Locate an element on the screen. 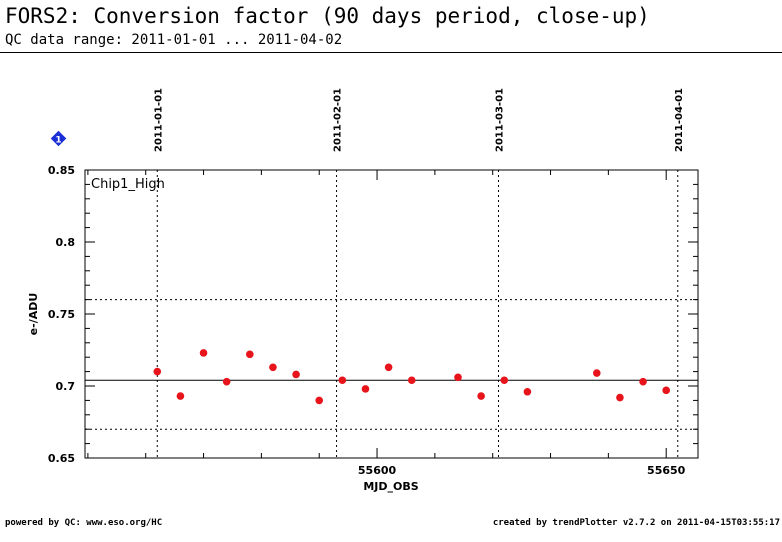  x-tick-label: 55650 is located at coordinates (666, 470).